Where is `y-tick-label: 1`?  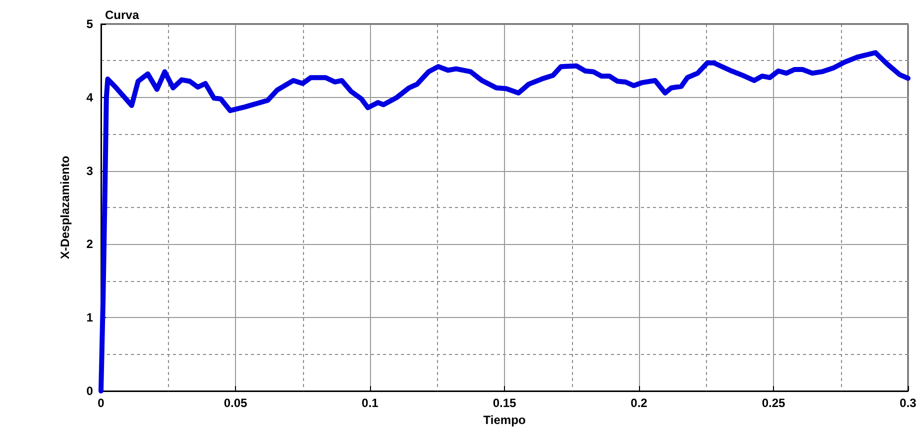 y-tick-label: 1 is located at coordinates (90, 317).